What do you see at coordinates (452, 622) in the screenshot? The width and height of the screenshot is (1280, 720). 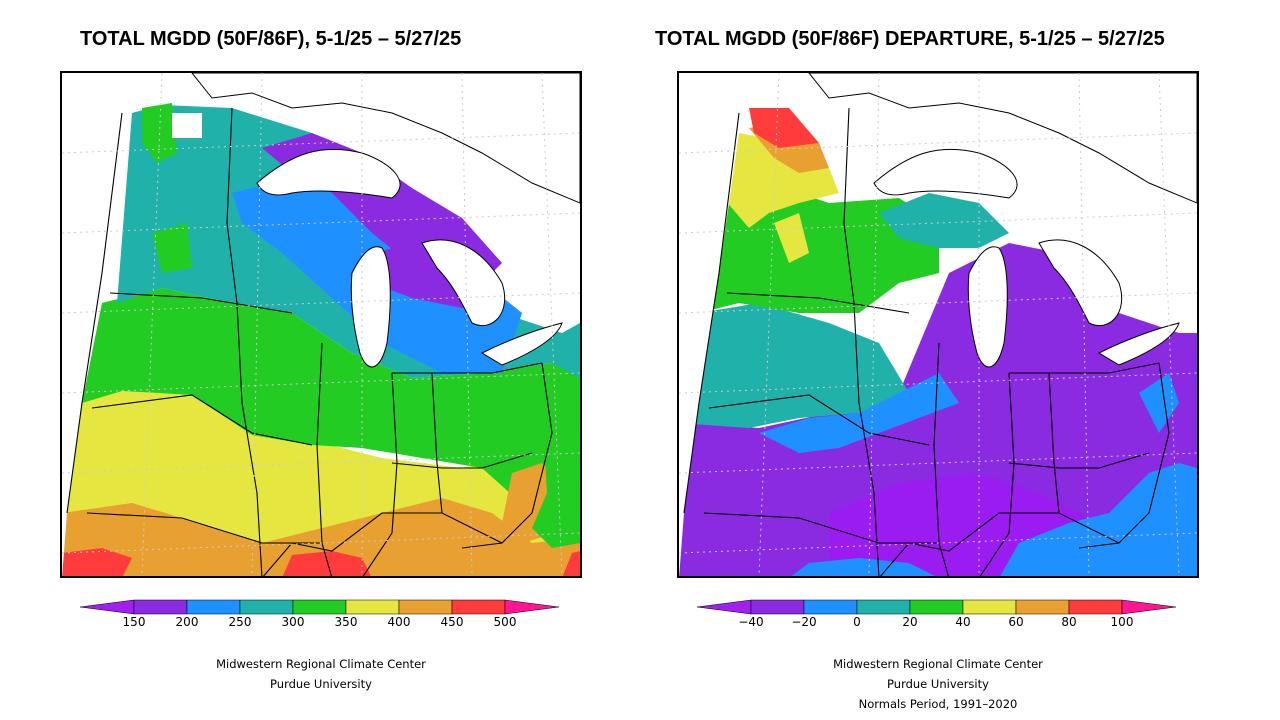 I see `total-legend-tick-label: 450` at bounding box center [452, 622].